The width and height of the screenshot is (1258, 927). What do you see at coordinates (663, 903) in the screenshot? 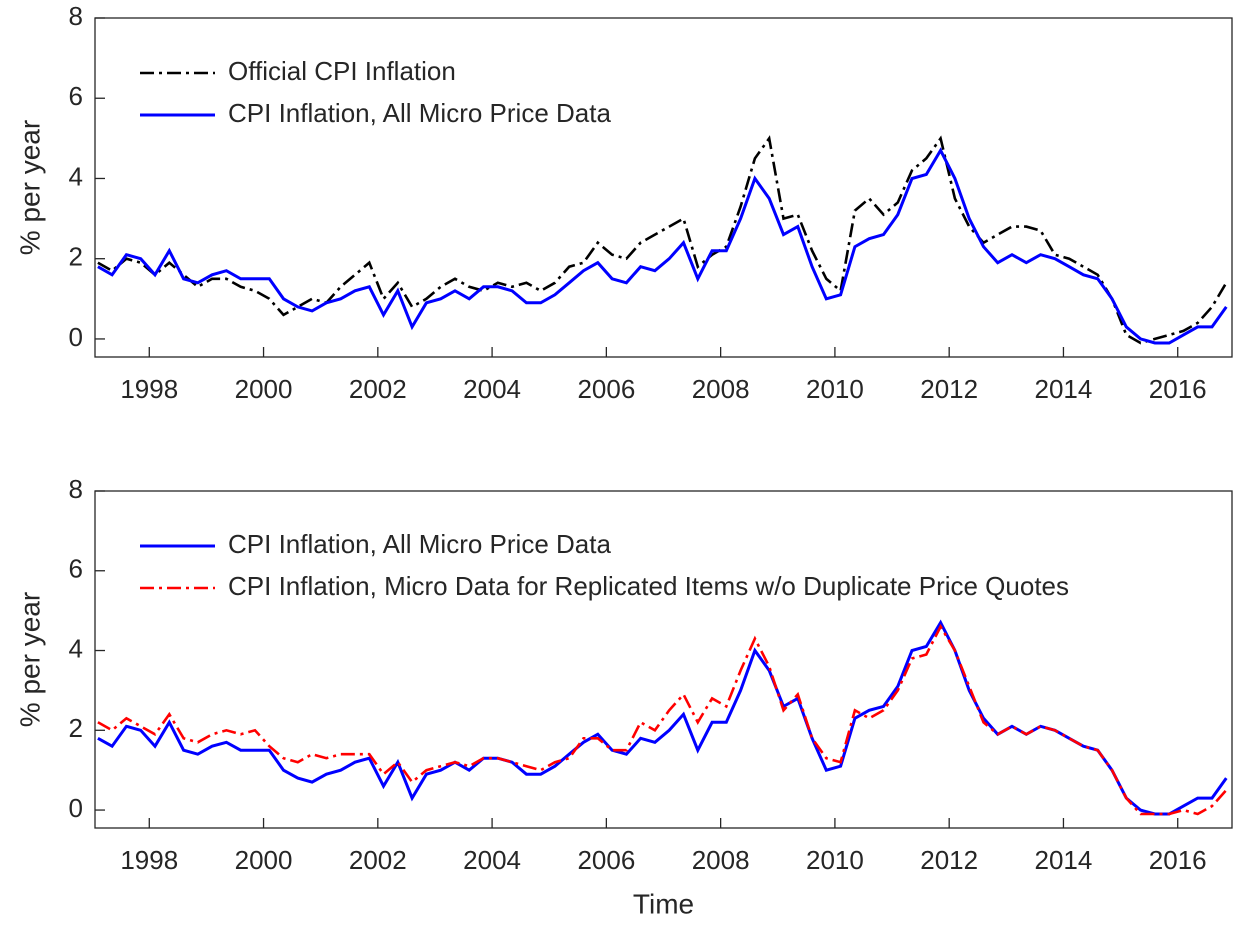
I see `x-axis-label: Time` at bounding box center [663, 903].